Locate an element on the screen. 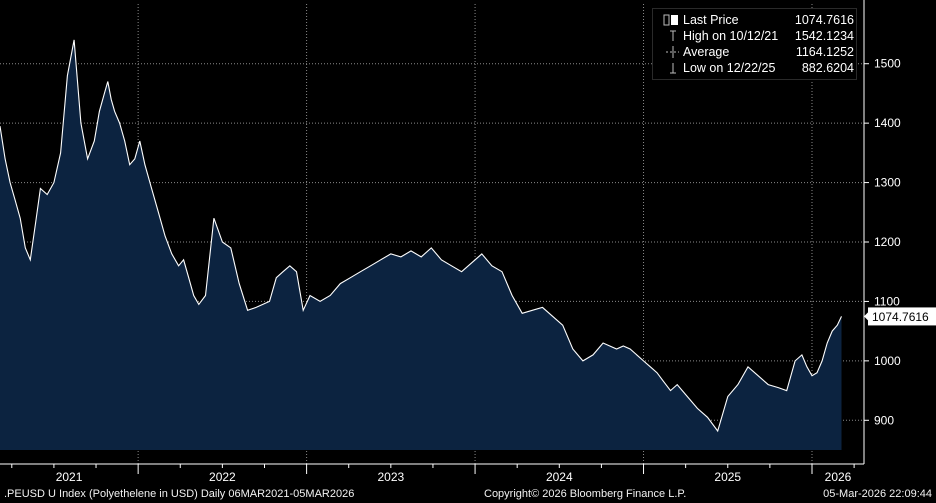 This screenshot has width=936, height=503. y-tick-label-1300: 1300 is located at coordinates (887, 183).